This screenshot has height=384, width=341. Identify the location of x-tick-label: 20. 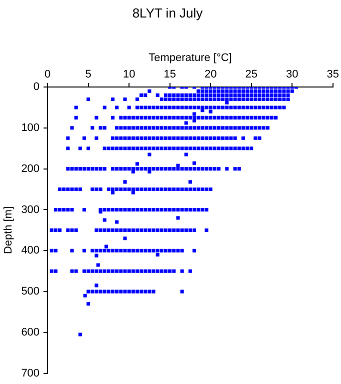
(210, 74).